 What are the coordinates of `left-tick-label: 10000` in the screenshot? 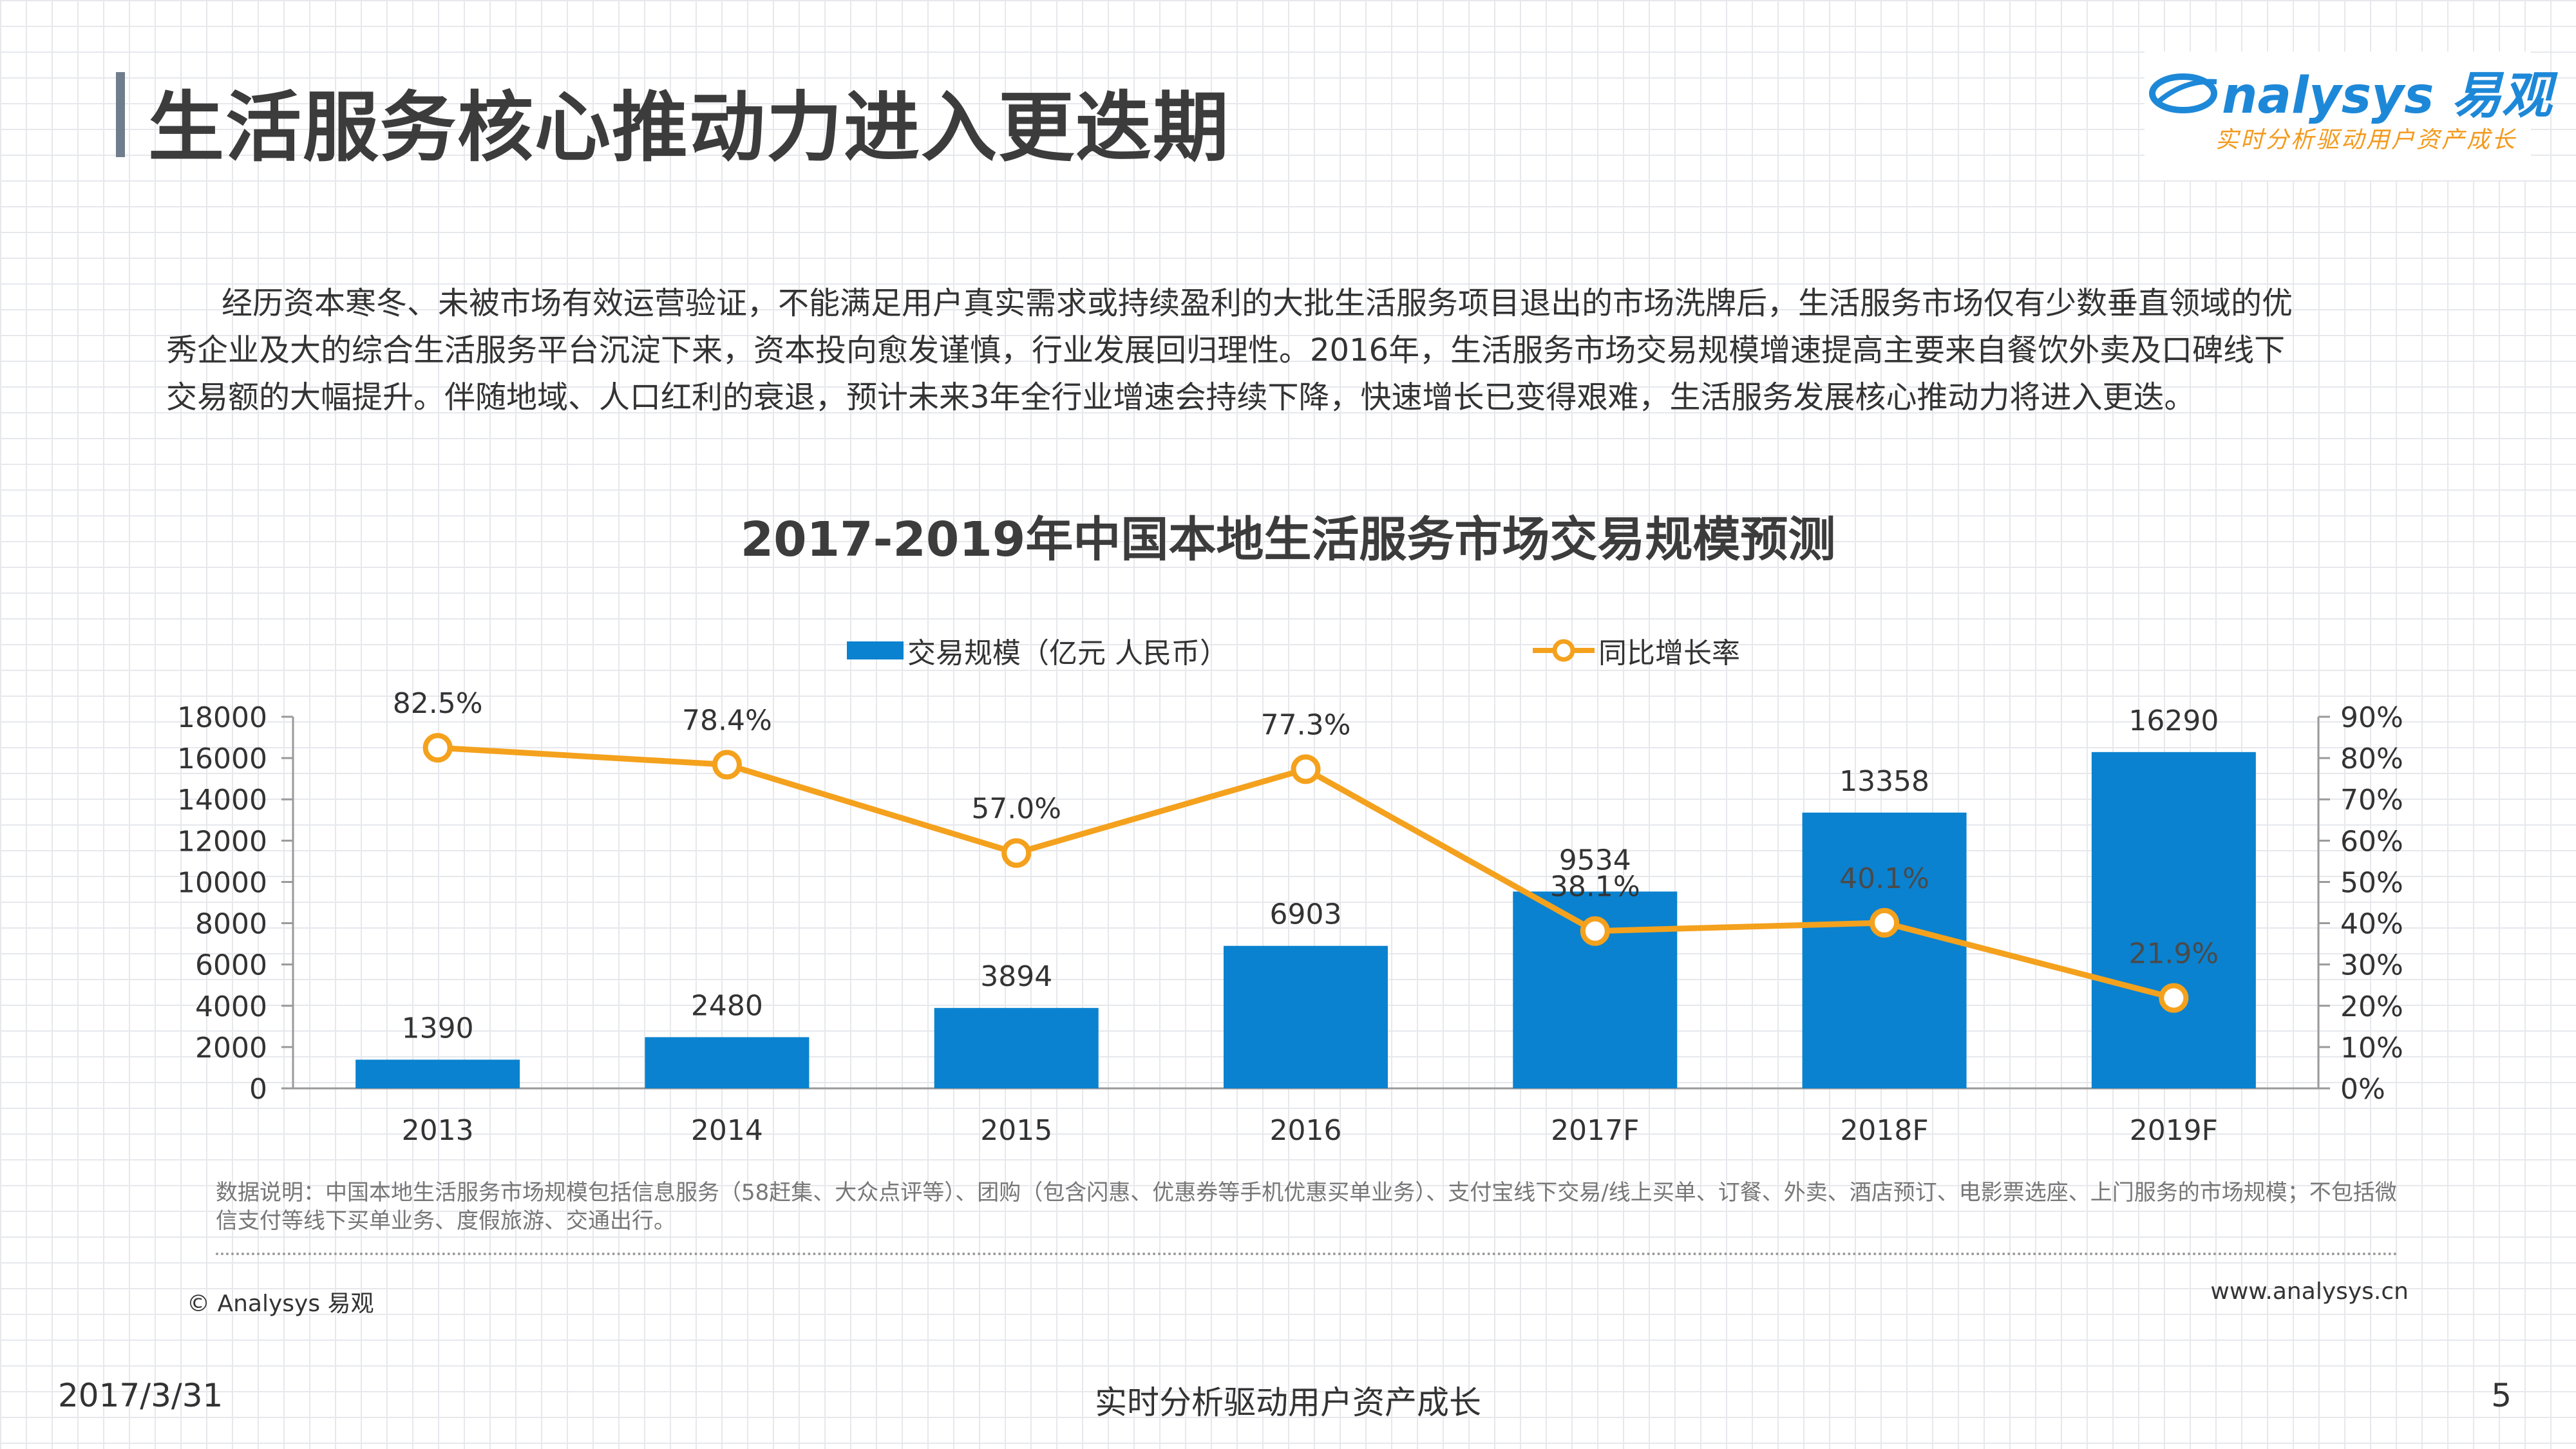 It's located at (222, 882).